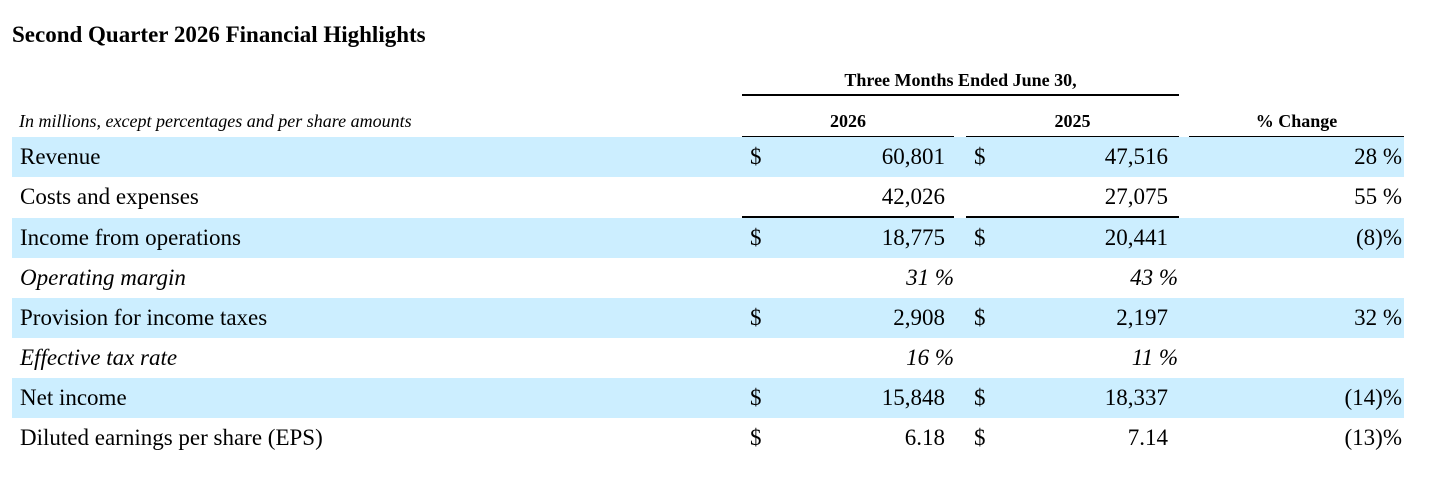 The image size is (1440, 484). What do you see at coordinates (1373, 437) in the screenshot?
I see `percent-change: (13)%` at bounding box center [1373, 437].